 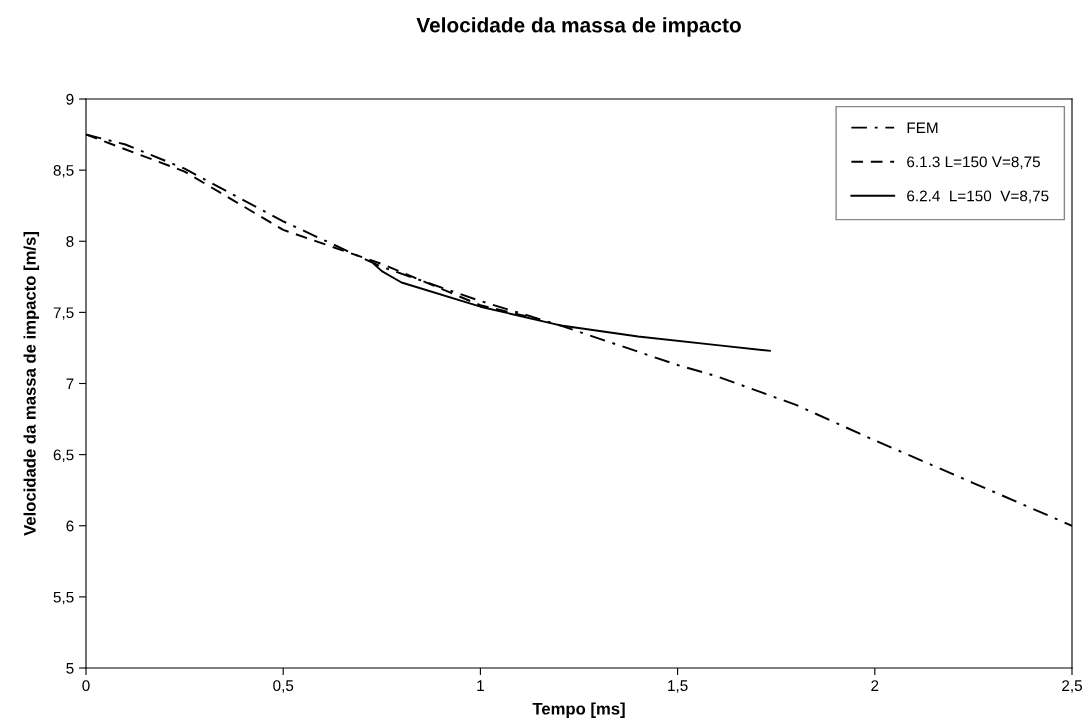 What do you see at coordinates (480, 685) in the screenshot?
I see `x-tick-label: 1` at bounding box center [480, 685].